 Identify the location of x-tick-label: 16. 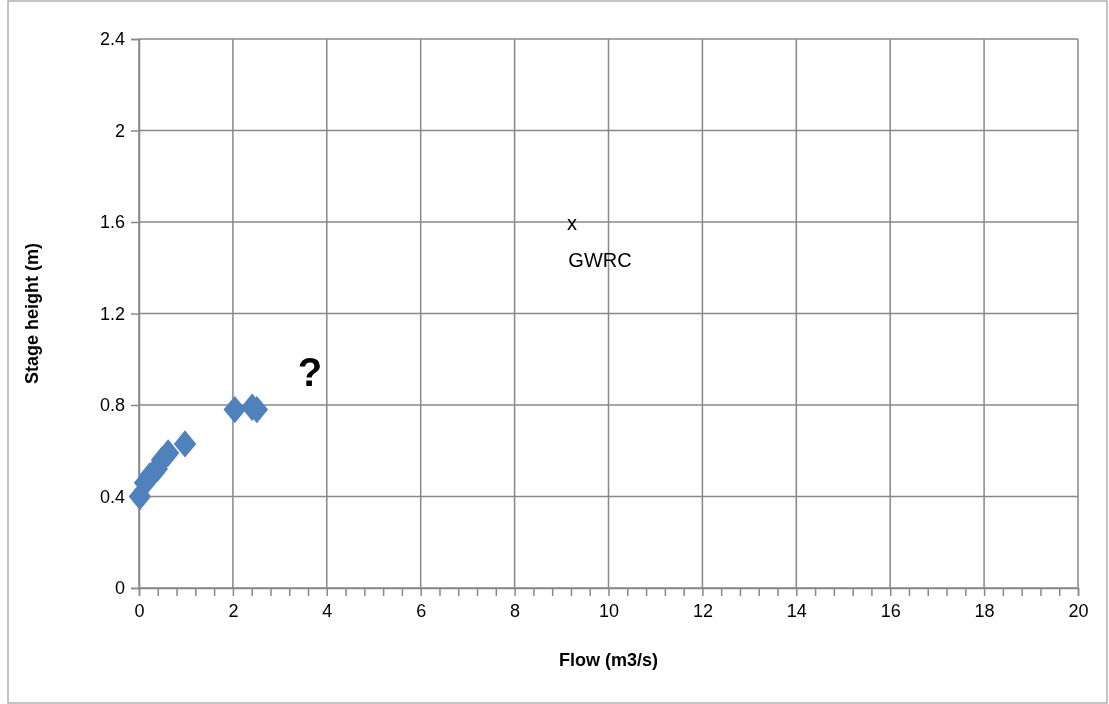
(890, 610).